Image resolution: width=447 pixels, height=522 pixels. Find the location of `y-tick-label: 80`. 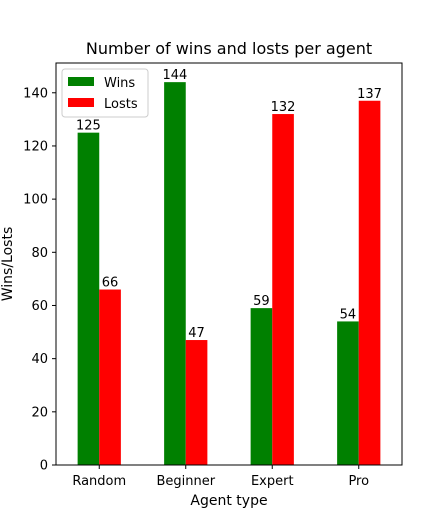

y-tick-label: 80 is located at coordinates (39, 253).